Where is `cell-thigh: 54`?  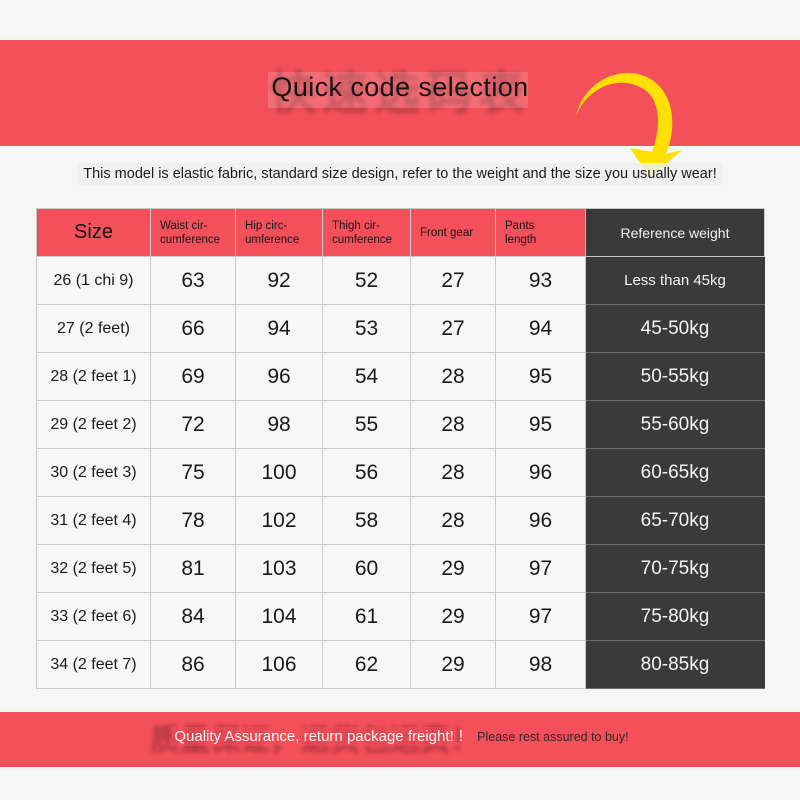
cell-thigh: 54 is located at coordinates (366, 376).